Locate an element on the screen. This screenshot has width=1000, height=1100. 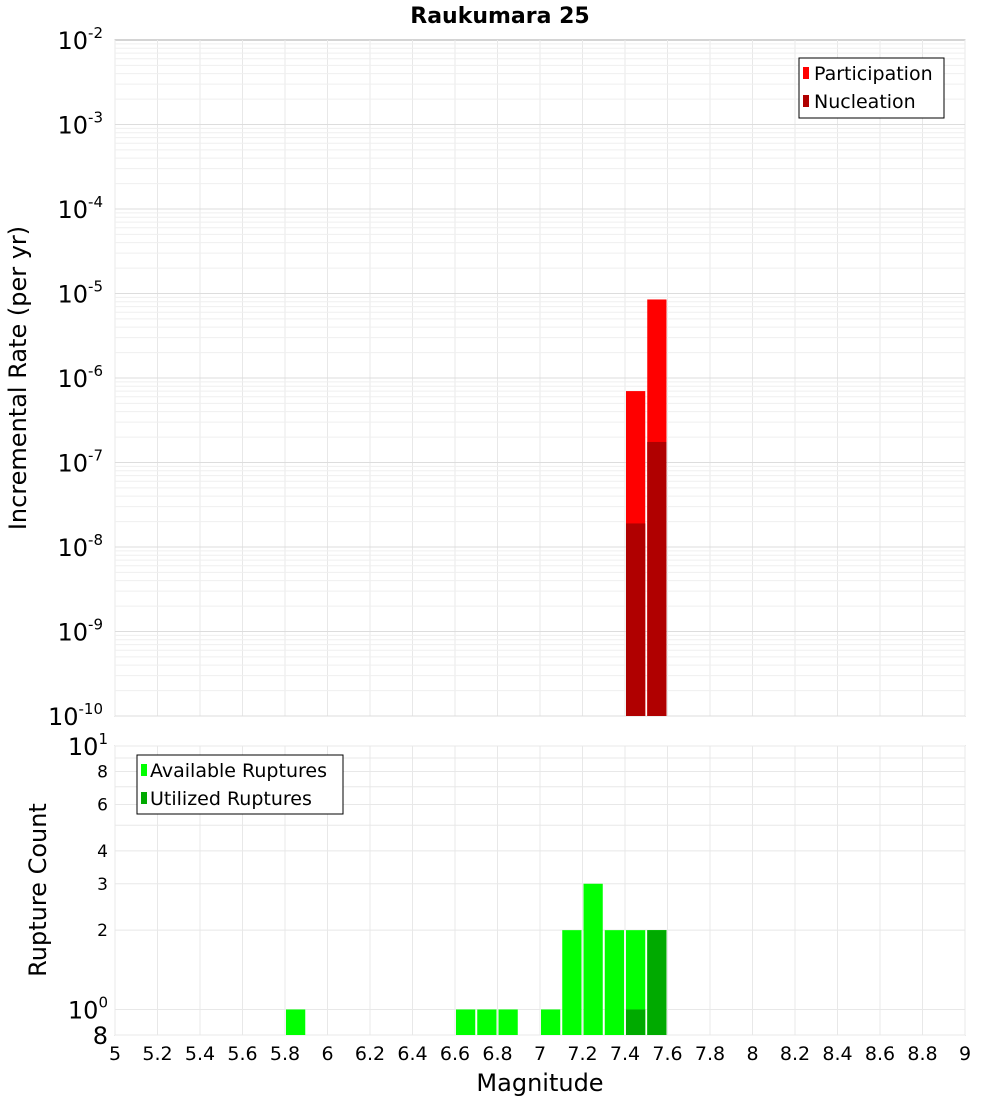
chart-title: Raukumara 25 is located at coordinates (499, 16).